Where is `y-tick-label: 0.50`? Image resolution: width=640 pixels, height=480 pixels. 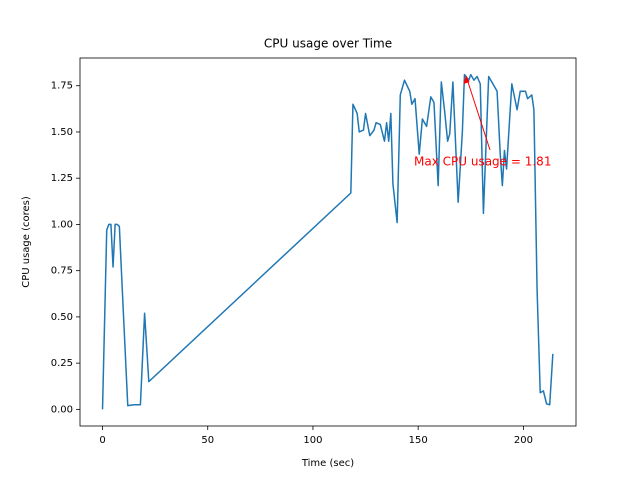
y-tick-label: 0.50 is located at coordinates (62, 317).